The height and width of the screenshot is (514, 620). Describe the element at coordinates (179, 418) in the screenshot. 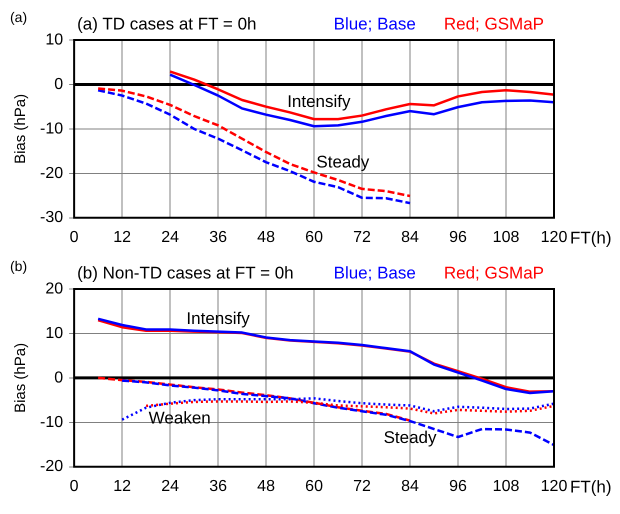

I see `annotation: Weaken` at that location.